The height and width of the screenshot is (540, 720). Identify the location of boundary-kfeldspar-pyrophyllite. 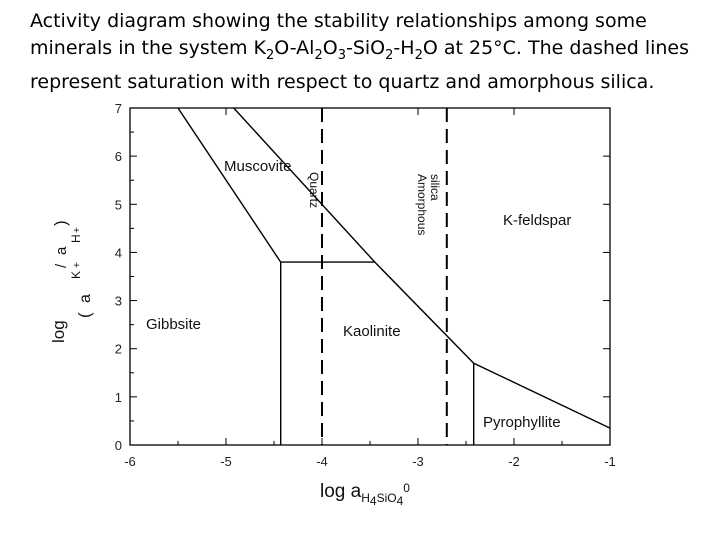
(542, 395).